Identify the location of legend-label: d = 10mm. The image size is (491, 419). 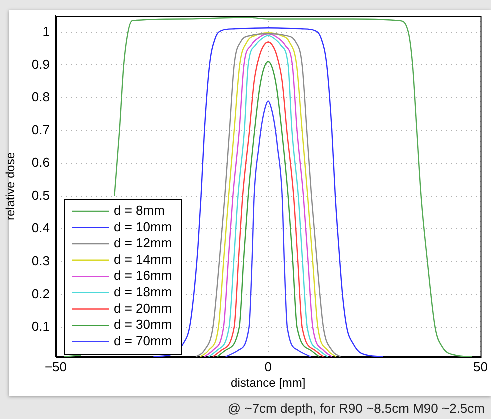
(143, 226).